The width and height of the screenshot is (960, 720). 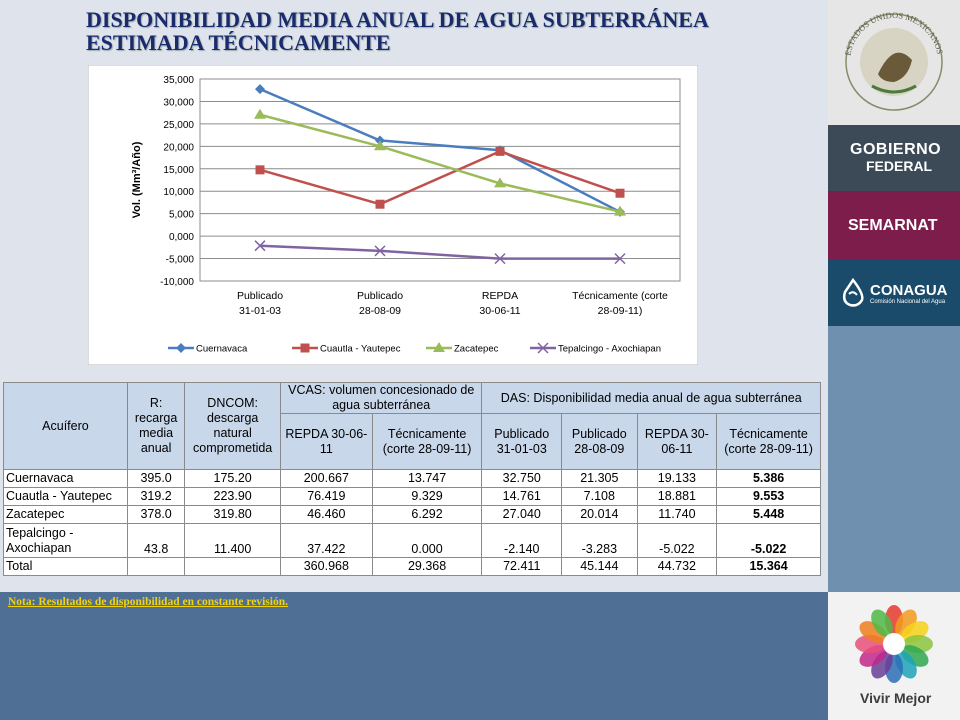 I want to click on cell-das-repda: 19.133, so click(x=677, y=478).